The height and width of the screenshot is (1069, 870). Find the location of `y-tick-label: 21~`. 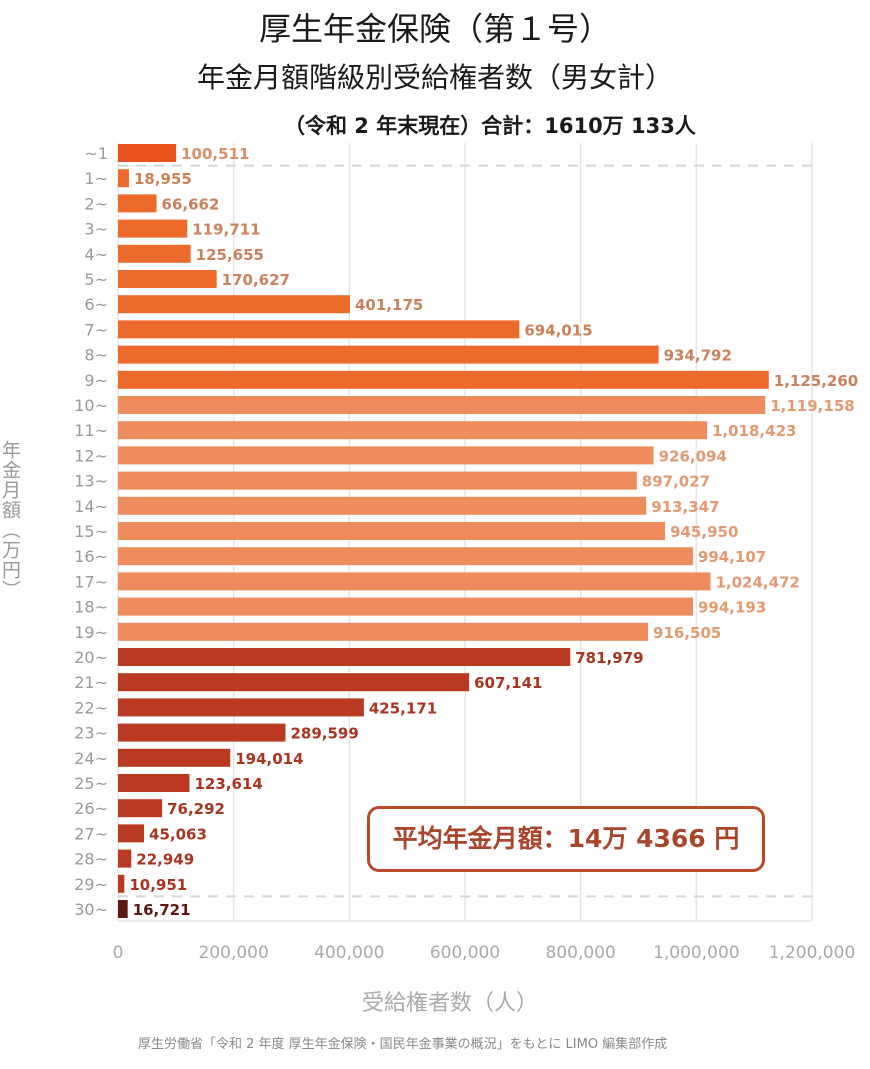

y-tick-label: 21~ is located at coordinates (91, 682).